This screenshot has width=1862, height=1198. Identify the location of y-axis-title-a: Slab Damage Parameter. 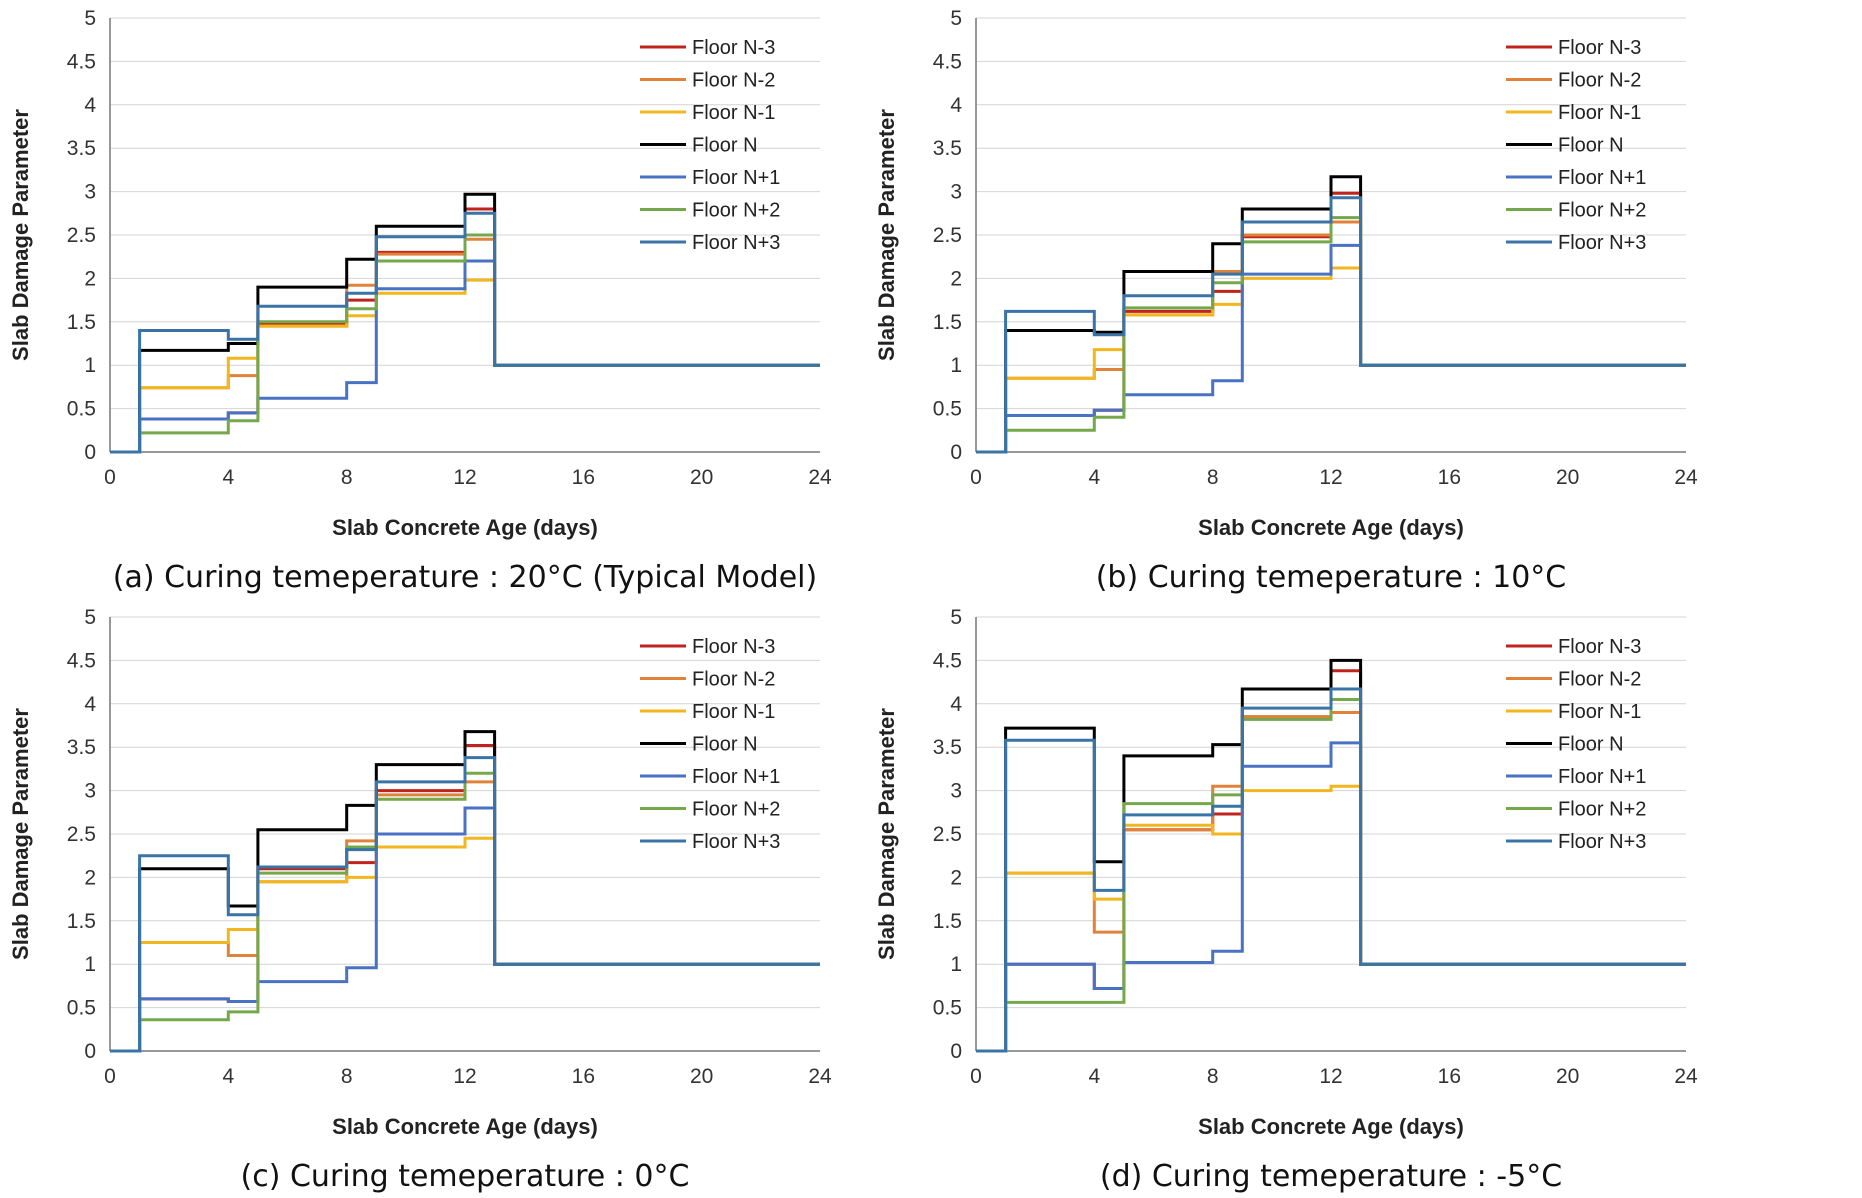
(20, 235).